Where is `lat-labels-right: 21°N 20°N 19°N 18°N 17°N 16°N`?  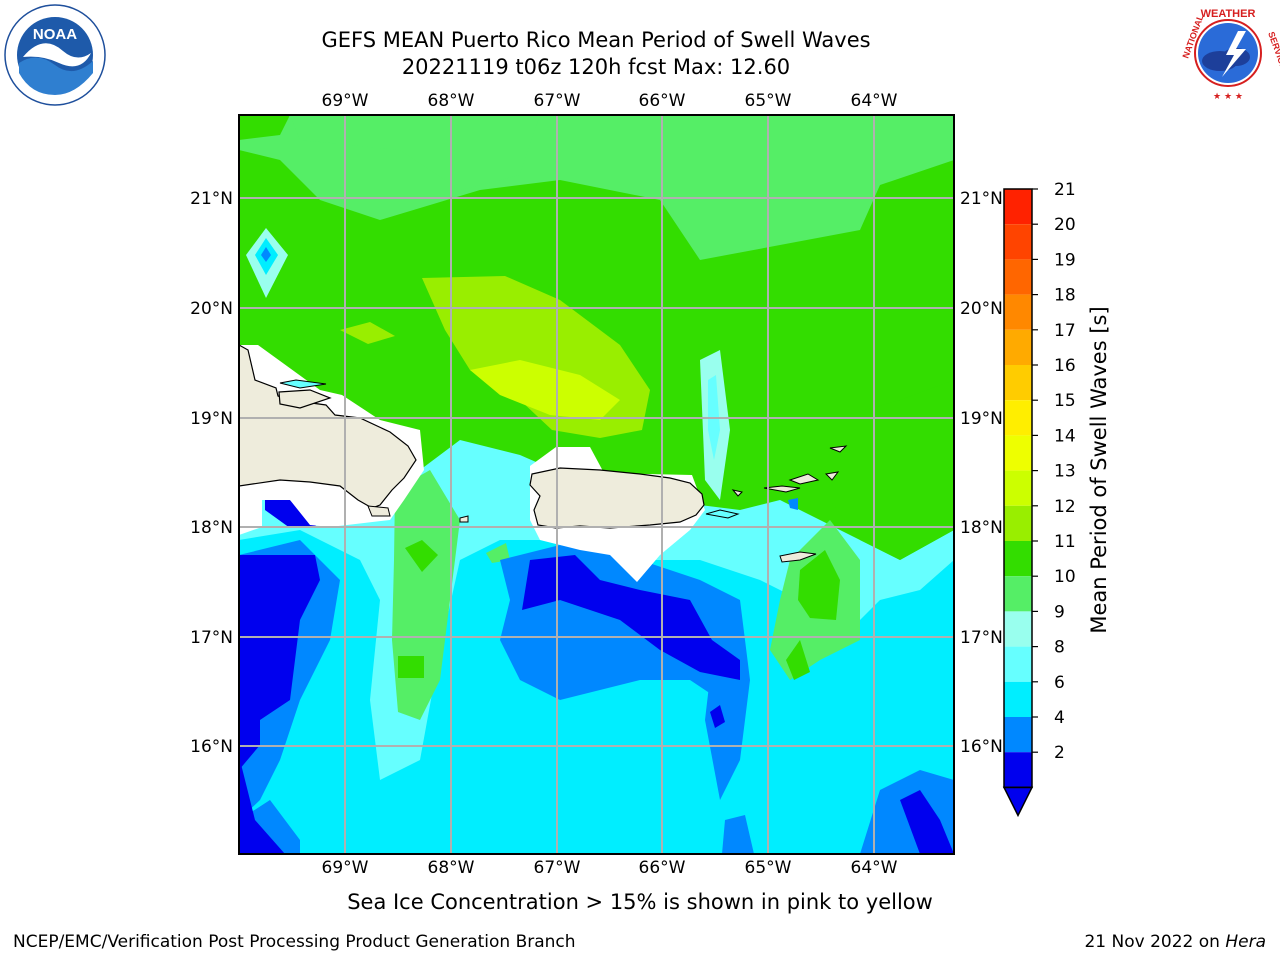 lat-labels-right: 21°N 20°N 19°N 18°N 17°N 16°N is located at coordinates (981, 473).